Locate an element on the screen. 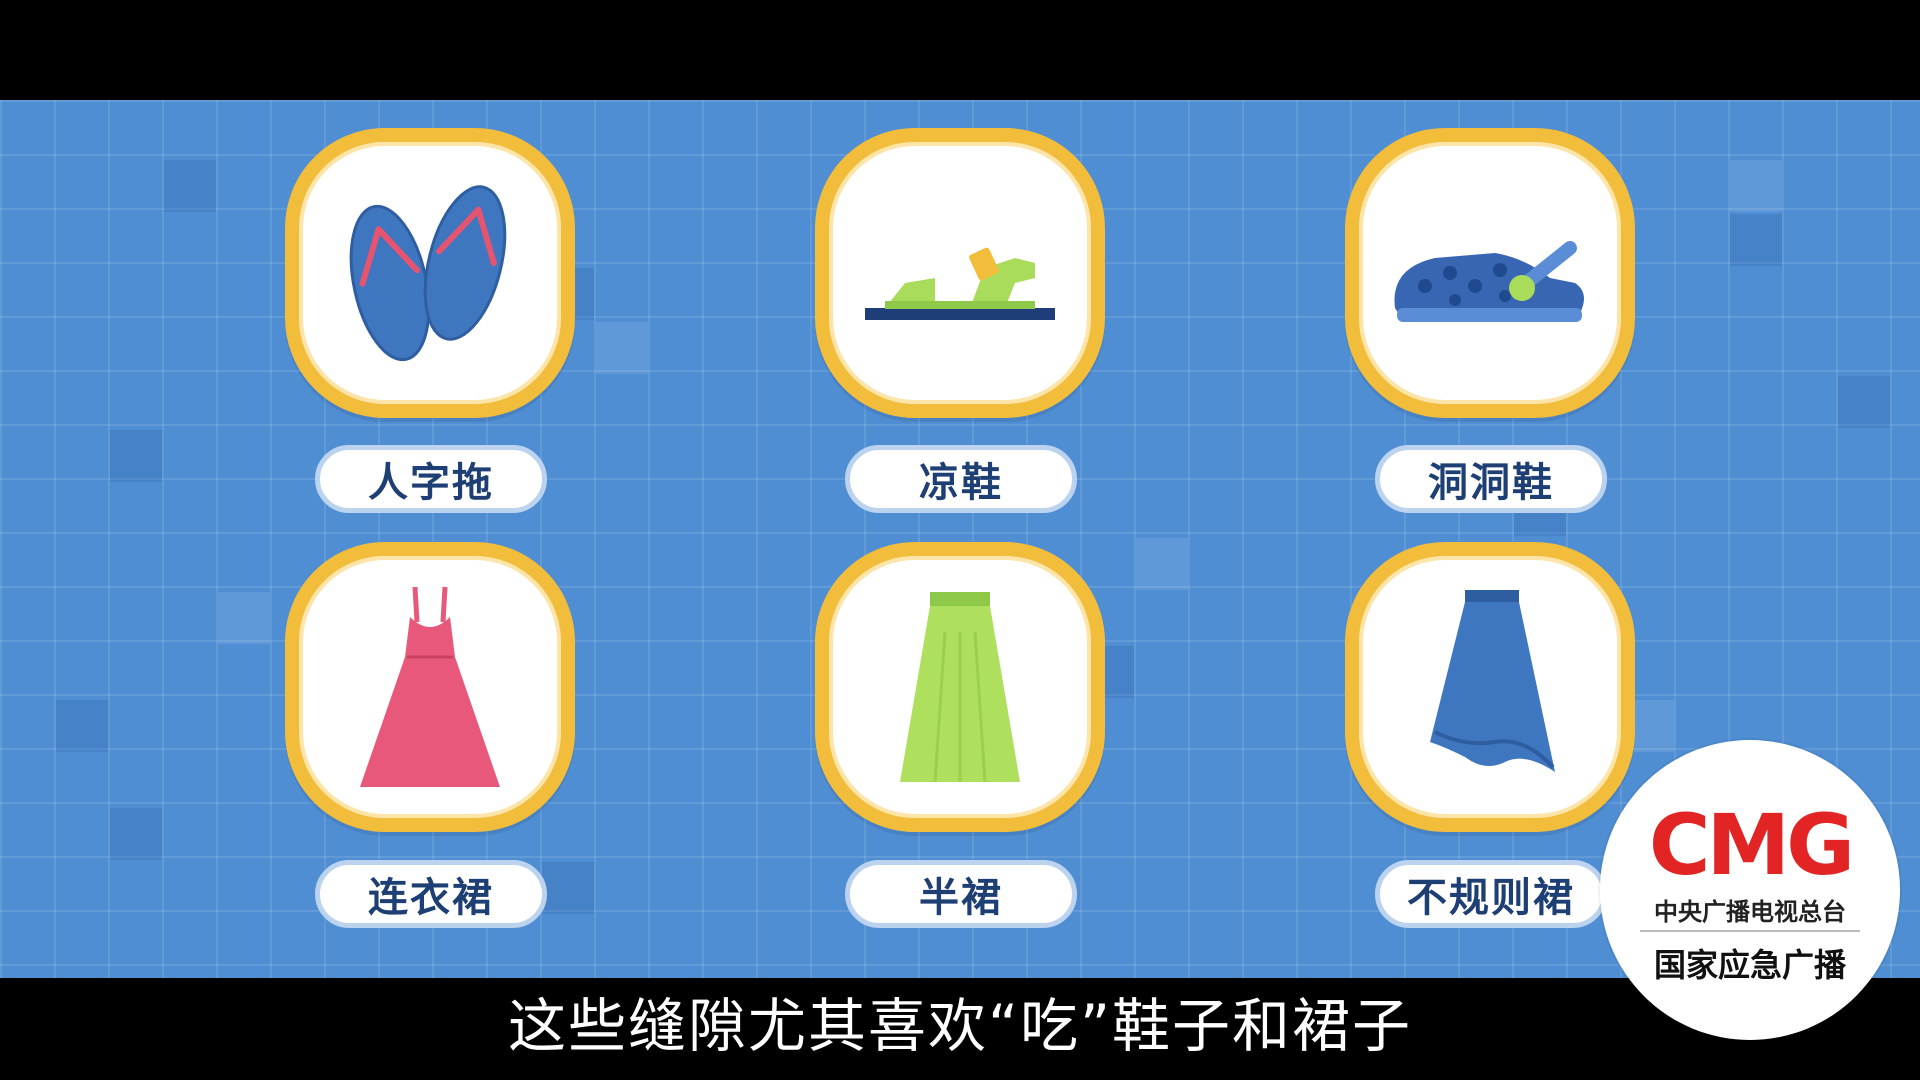  dress-icon is located at coordinates (430, 686).